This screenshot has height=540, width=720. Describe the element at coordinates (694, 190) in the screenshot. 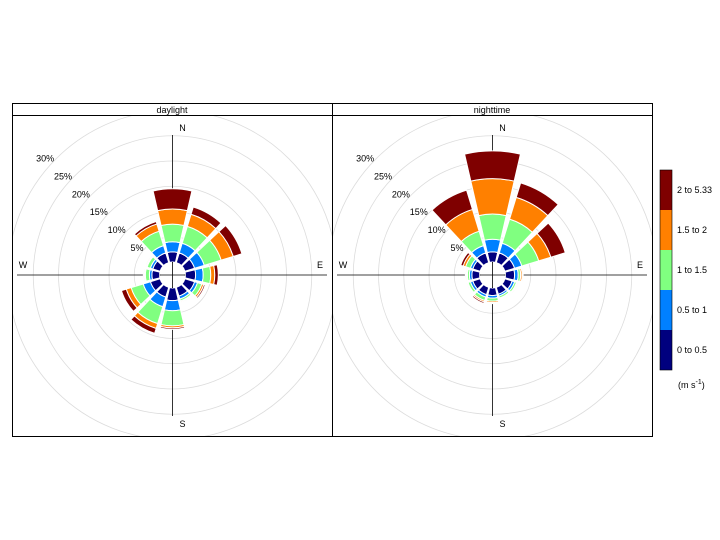

I see `legend-label-5: 2 to 5.33` at that location.